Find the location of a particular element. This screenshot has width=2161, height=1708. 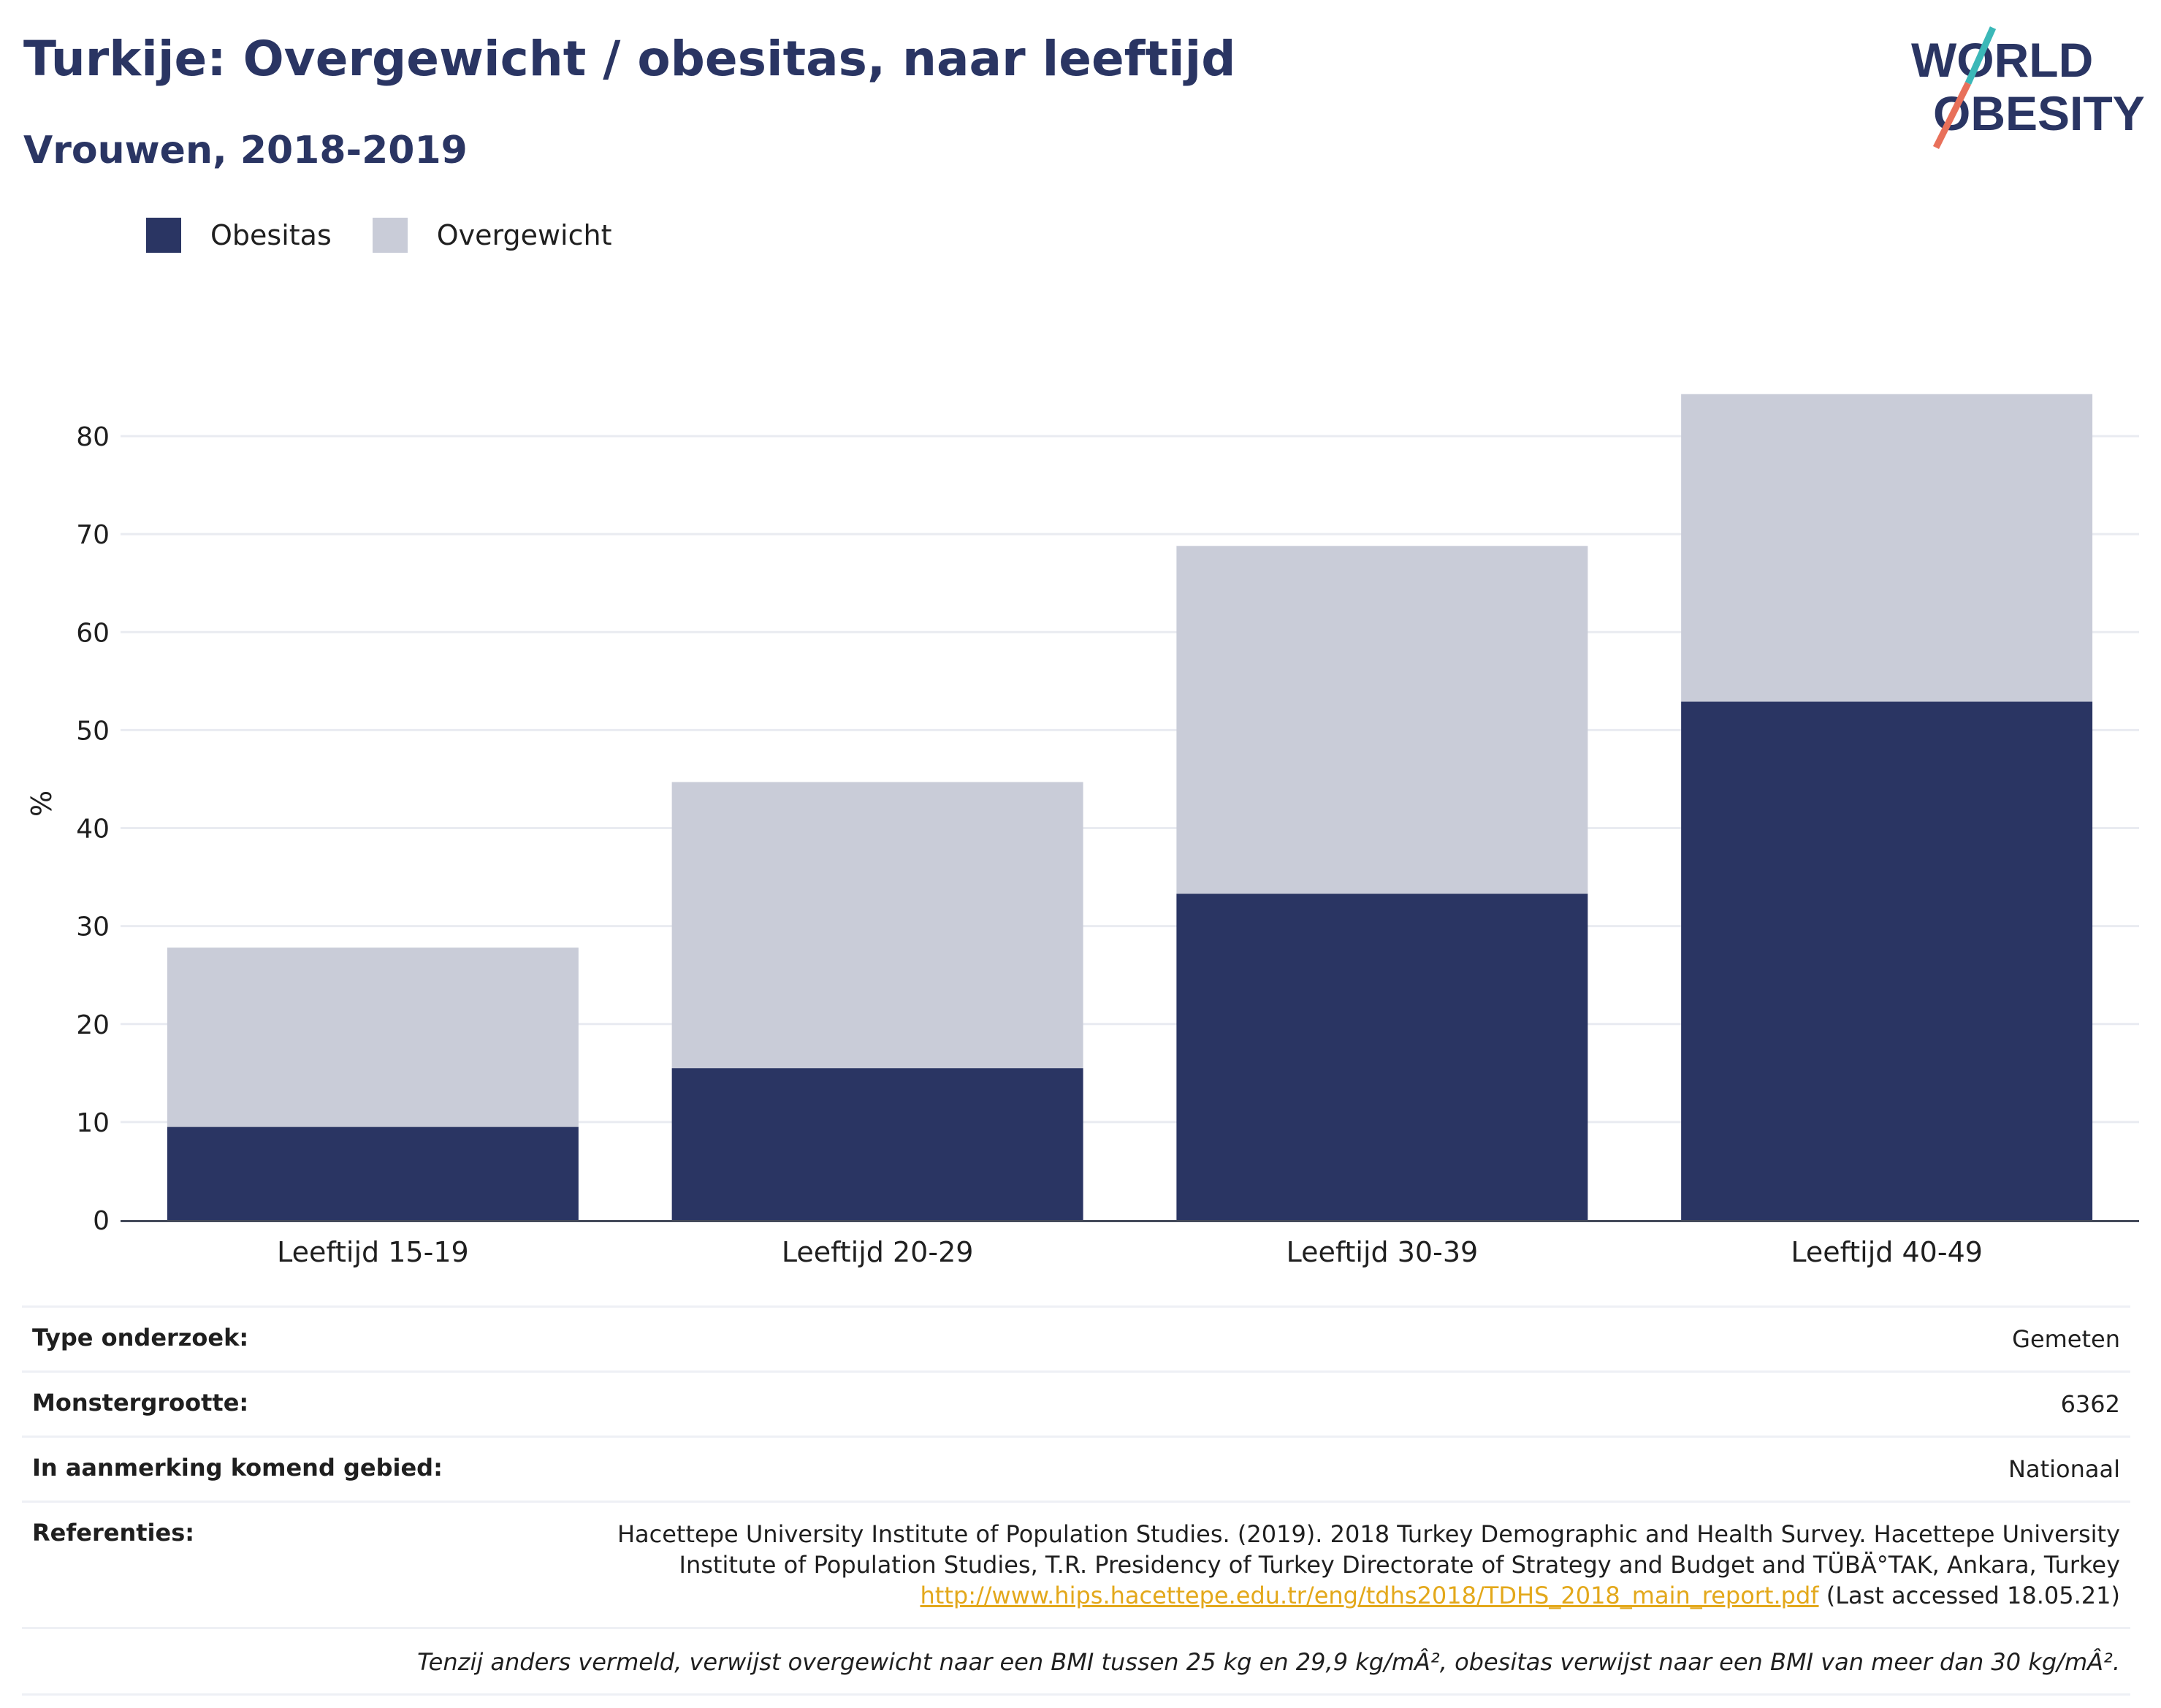

references-label: Referenties: is located at coordinates (114, 1533).